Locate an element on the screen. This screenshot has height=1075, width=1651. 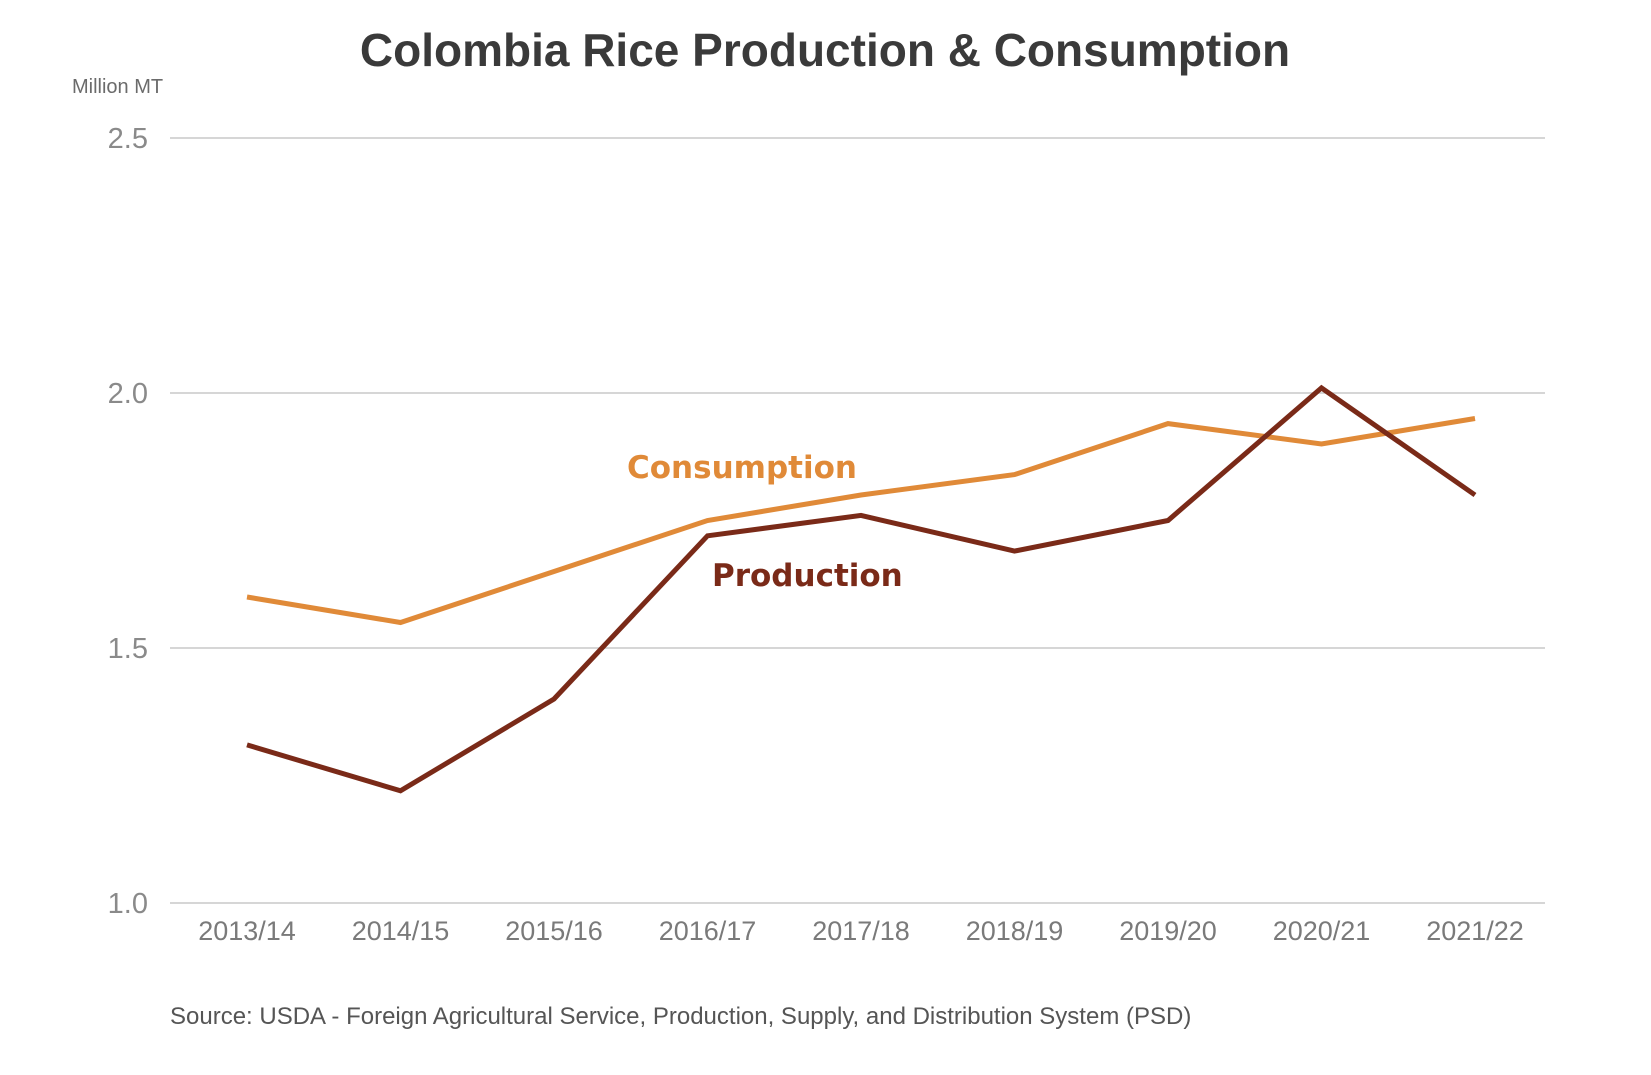
y-tick-label: 1.0 is located at coordinates (128, 904).